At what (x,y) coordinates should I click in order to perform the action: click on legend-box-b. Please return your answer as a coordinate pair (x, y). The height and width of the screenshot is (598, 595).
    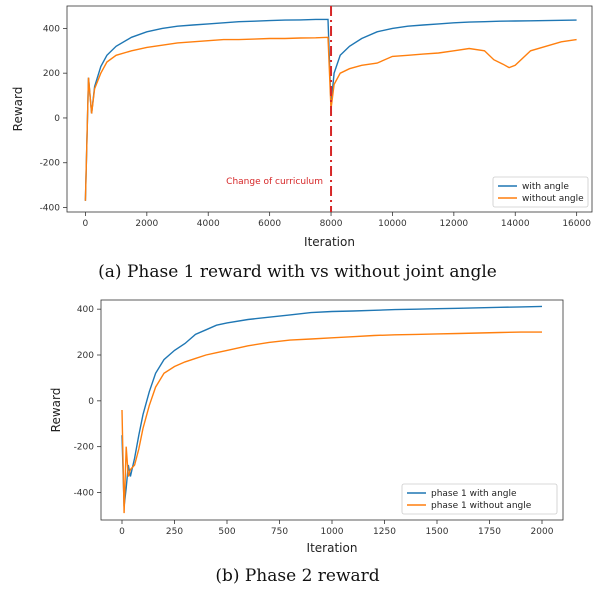
    Looking at the image, I should click on (479, 499).